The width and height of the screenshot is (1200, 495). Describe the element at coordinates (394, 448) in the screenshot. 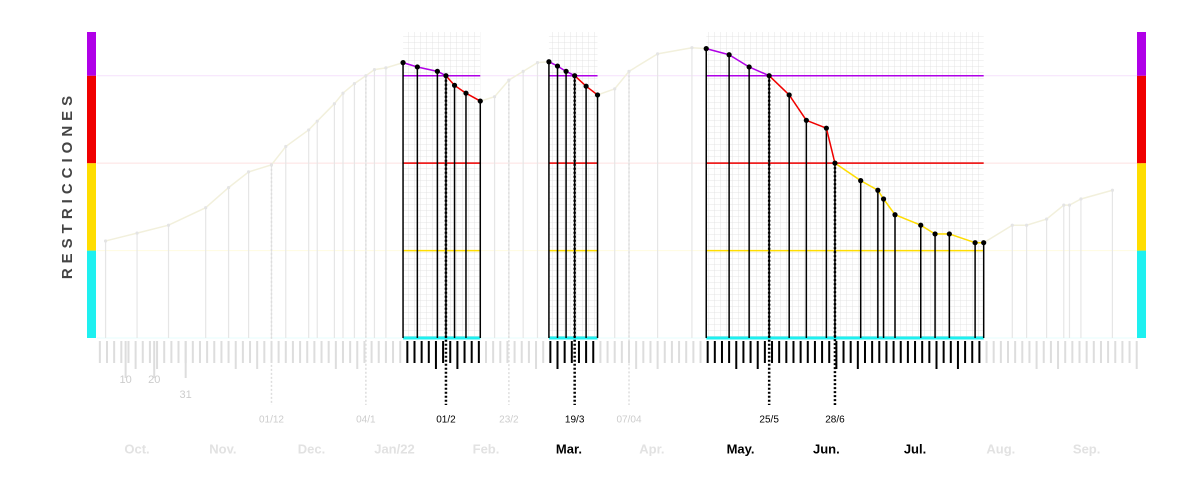

I see `month-label: Jan/22` at that location.